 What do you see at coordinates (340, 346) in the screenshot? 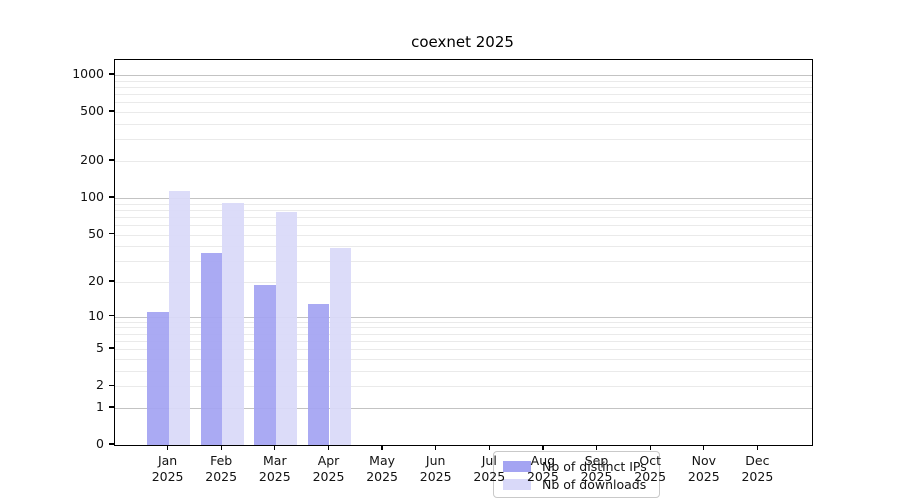
I see `bar-nb-of-downloads-apr` at bounding box center [340, 346].